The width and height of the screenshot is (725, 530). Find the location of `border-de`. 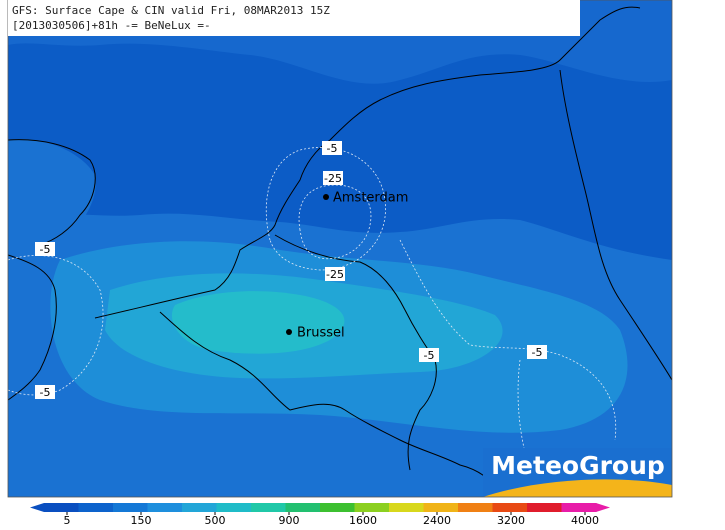

border-de is located at coordinates (355, 352).